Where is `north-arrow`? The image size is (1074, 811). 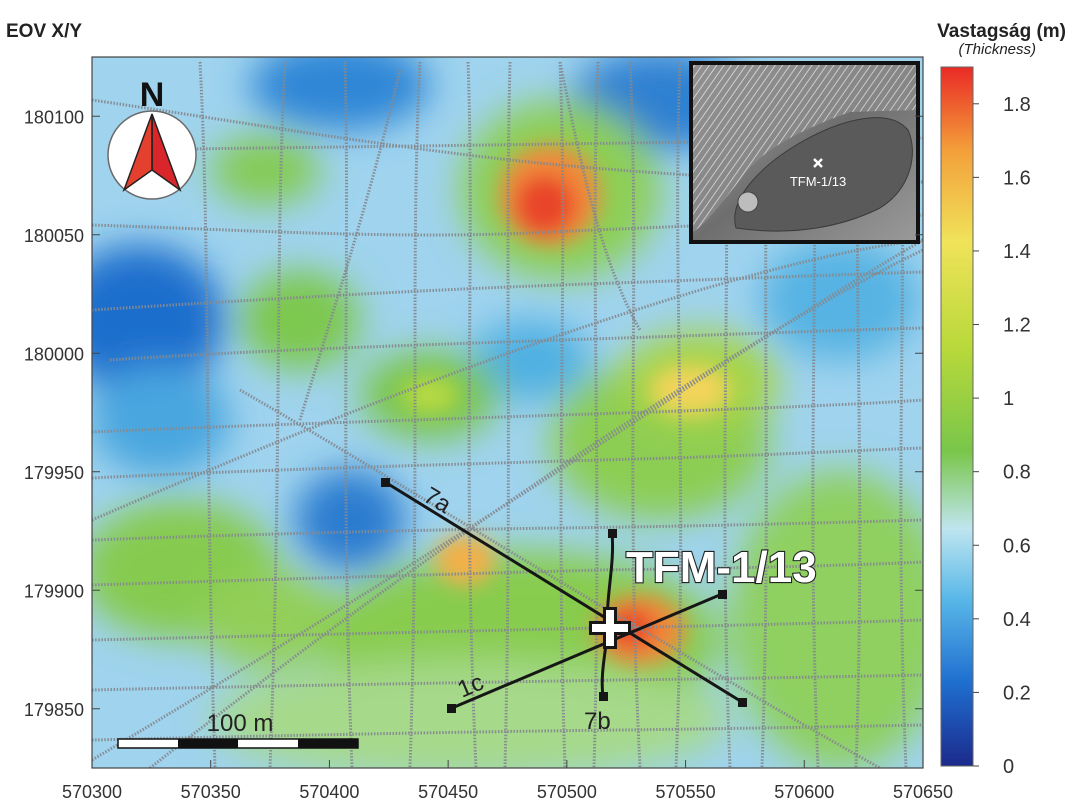 north-arrow is located at coordinates (152, 155).